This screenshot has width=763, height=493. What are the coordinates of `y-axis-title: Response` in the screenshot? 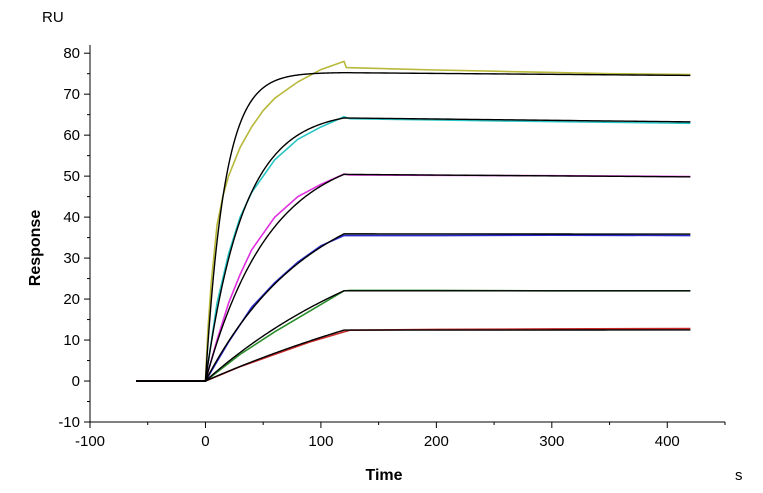 It's located at (35, 248).